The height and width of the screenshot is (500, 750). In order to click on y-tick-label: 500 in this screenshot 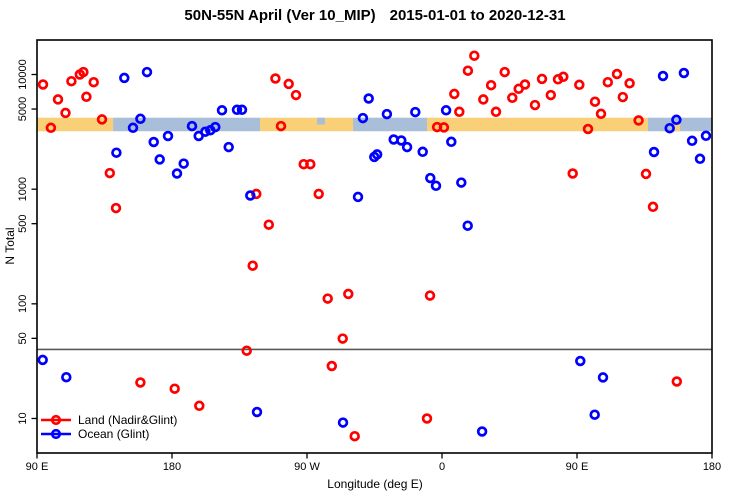, I will do `click(23, 224)`.